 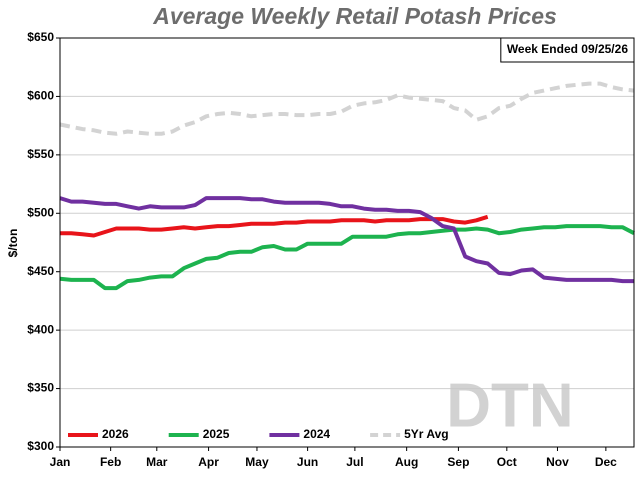 I want to click on x-tick-label: Jul, so click(x=354, y=462).